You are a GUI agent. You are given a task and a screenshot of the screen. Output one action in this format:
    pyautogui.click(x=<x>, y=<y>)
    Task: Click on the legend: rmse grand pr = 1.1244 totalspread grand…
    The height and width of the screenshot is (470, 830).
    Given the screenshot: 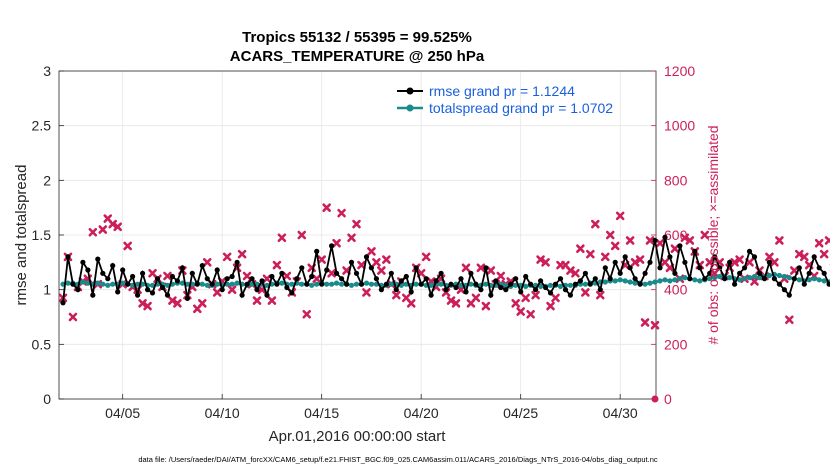 What is the action you would take?
    pyautogui.click(x=505, y=99)
    